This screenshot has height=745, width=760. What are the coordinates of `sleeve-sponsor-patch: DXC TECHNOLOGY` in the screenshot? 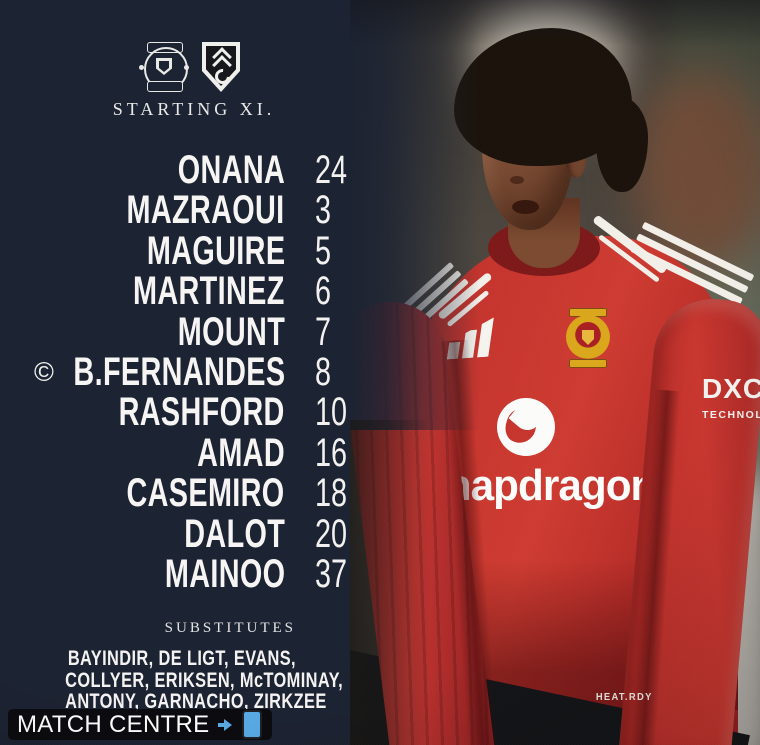 It's located at (731, 397).